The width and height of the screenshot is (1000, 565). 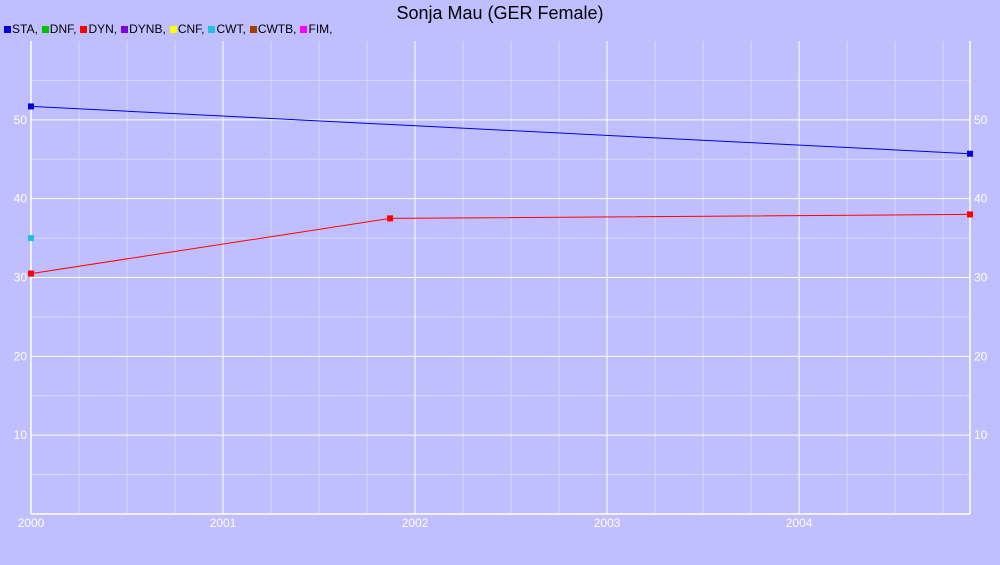 What do you see at coordinates (231, 29) in the screenshot?
I see `legend-label: CWT,` at bounding box center [231, 29].